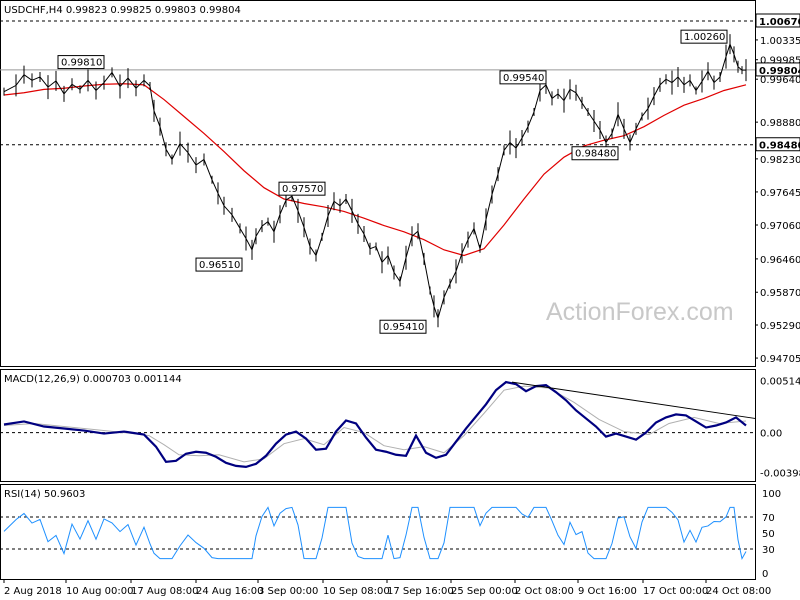 The height and width of the screenshot is (600, 800). I want to click on macd-axis-tick: 0.00514, so click(780, 382).